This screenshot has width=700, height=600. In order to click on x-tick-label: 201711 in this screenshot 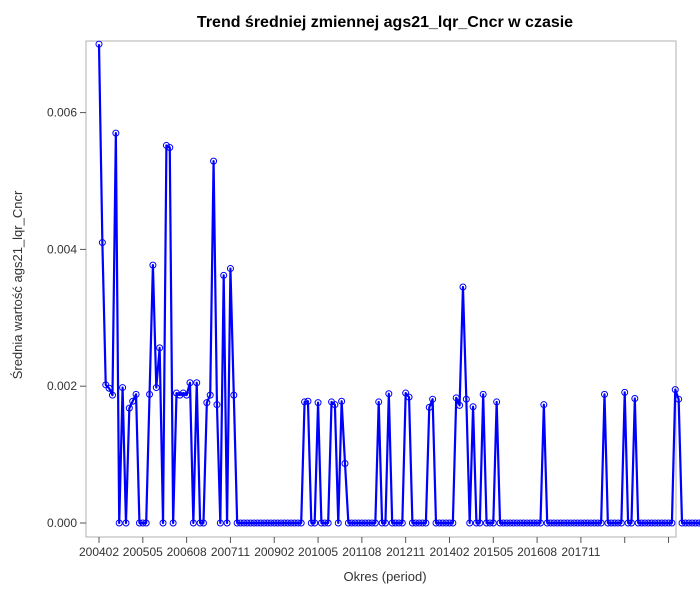, I will do `click(580, 552)`.